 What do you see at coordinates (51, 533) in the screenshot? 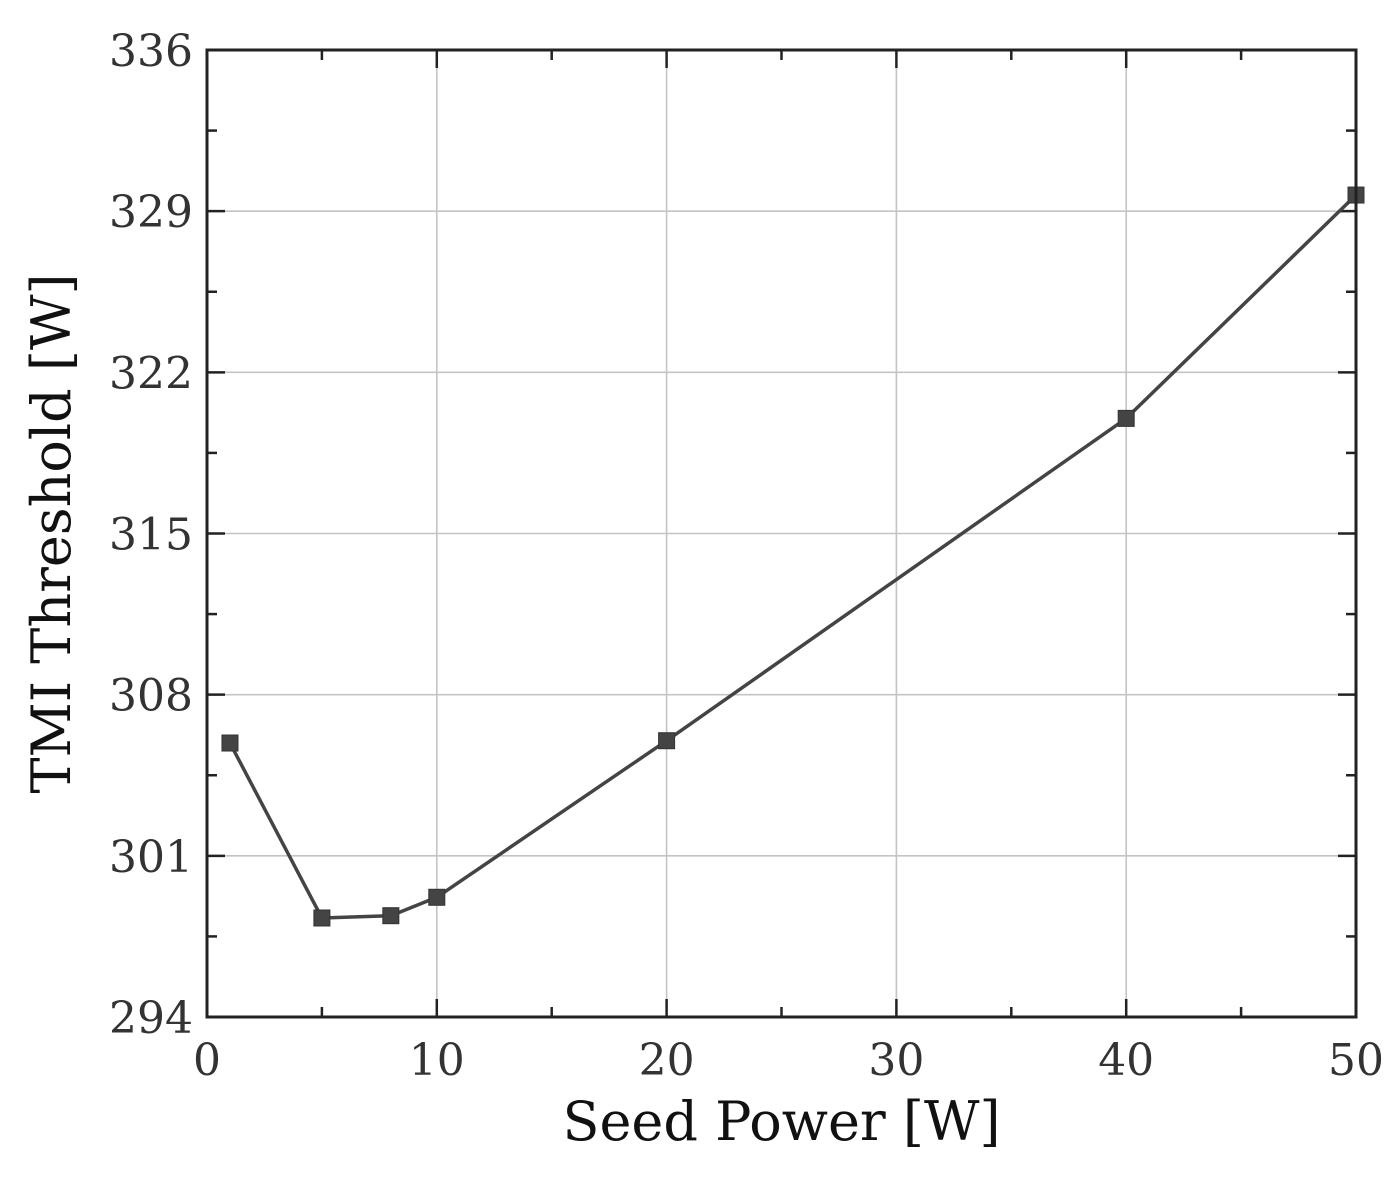
I see `y-axis-title: TMI Threshold [W]` at bounding box center [51, 533].